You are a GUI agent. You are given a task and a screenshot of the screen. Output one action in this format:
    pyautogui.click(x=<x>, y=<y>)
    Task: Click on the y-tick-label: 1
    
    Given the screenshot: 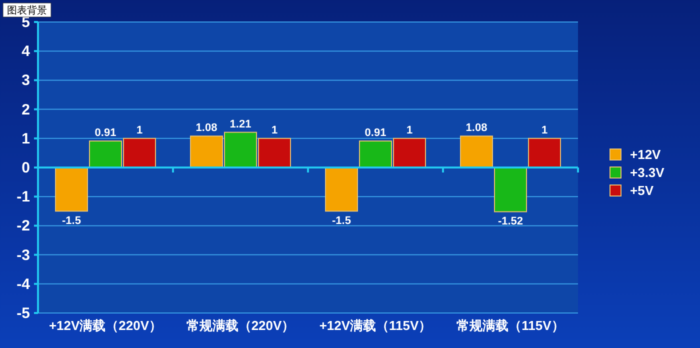 What is the action you would take?
    pyautogui.click(x=26, y=139)
    